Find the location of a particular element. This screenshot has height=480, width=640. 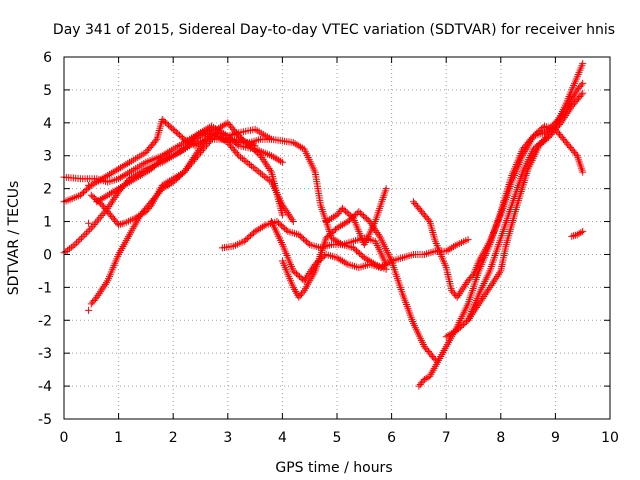

x-tick-label: 0 is located at coordinates (64, 438).